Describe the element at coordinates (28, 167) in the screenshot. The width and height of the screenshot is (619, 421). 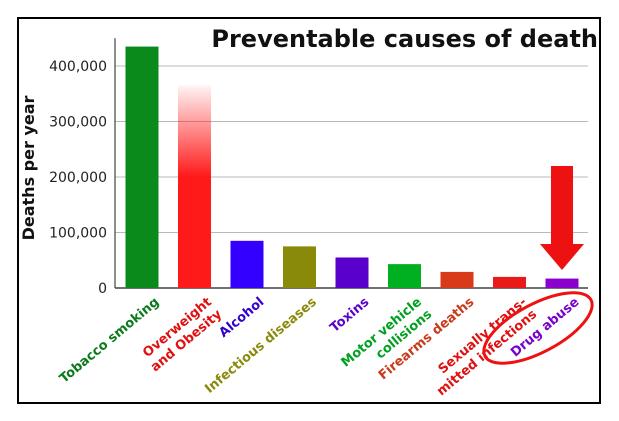
I see `y-axis-label: Deaths per year` at that location.